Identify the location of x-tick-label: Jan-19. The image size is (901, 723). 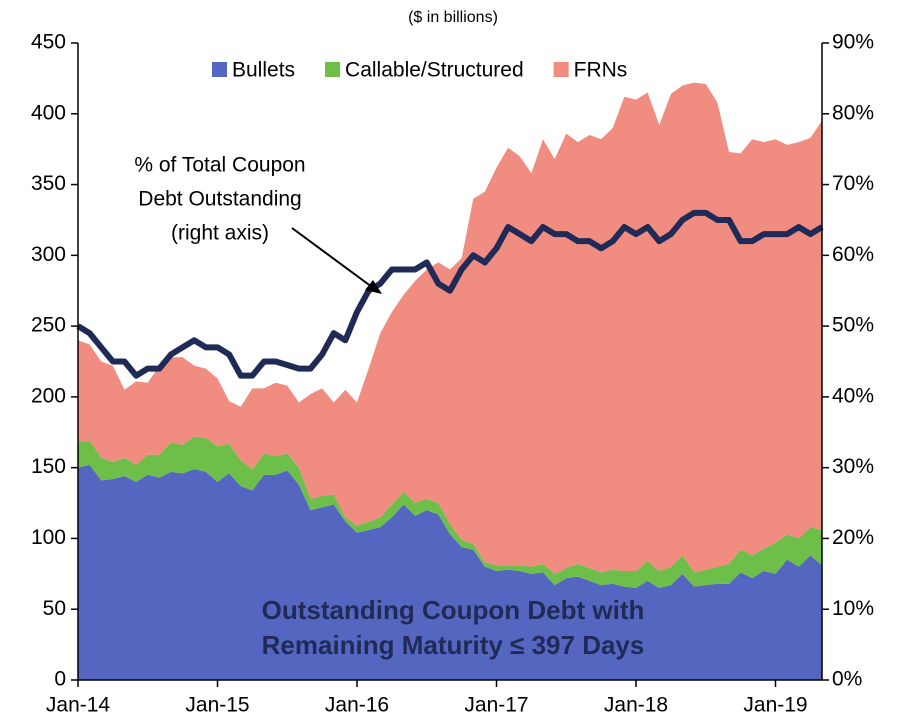
(775, 705).